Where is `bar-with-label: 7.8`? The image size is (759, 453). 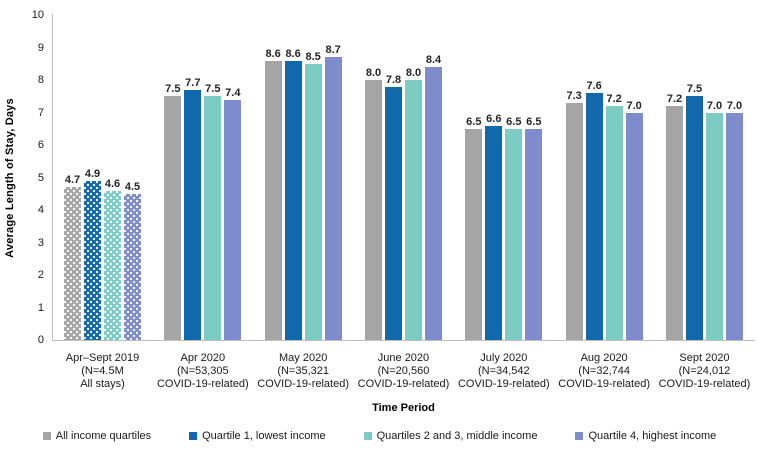 bar-with-label: 7.8 is located at coordinates (393, 206).